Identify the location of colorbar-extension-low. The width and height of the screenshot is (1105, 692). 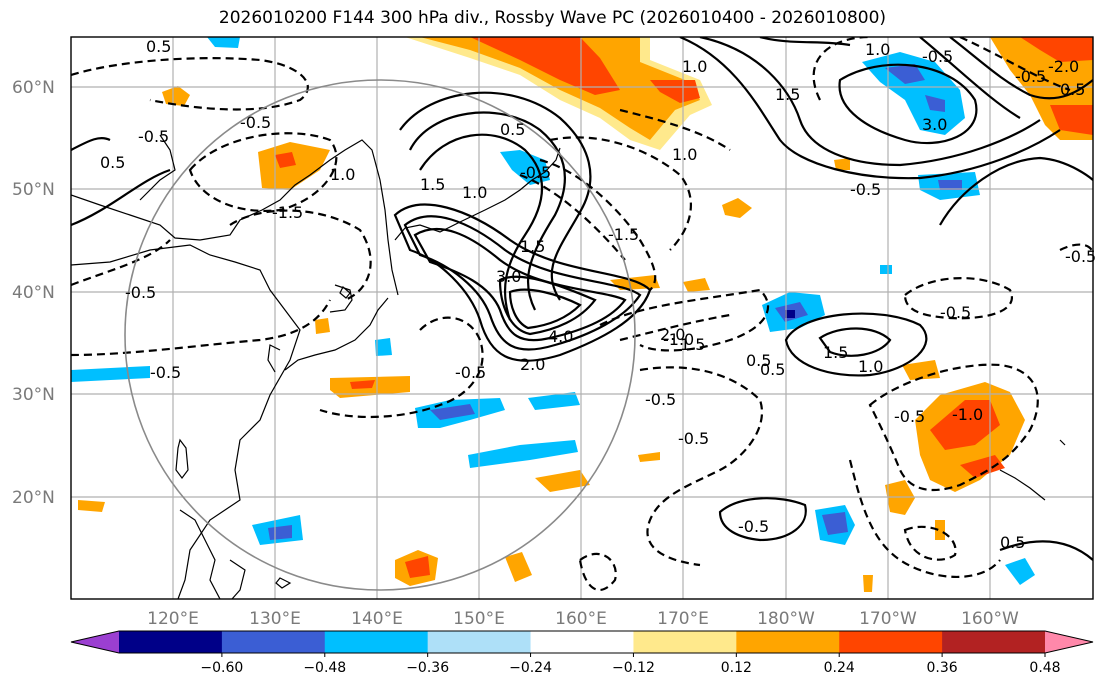
(95, 642).